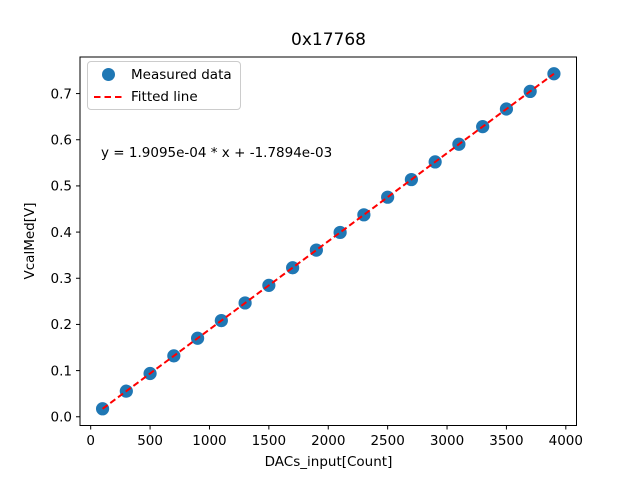 The height and width of the screenshot is (480, 640). What do you see at coordinates (387, 441) in the screenshot?
I see `x-tick-label: 2500` at bounding box center [387, 441].